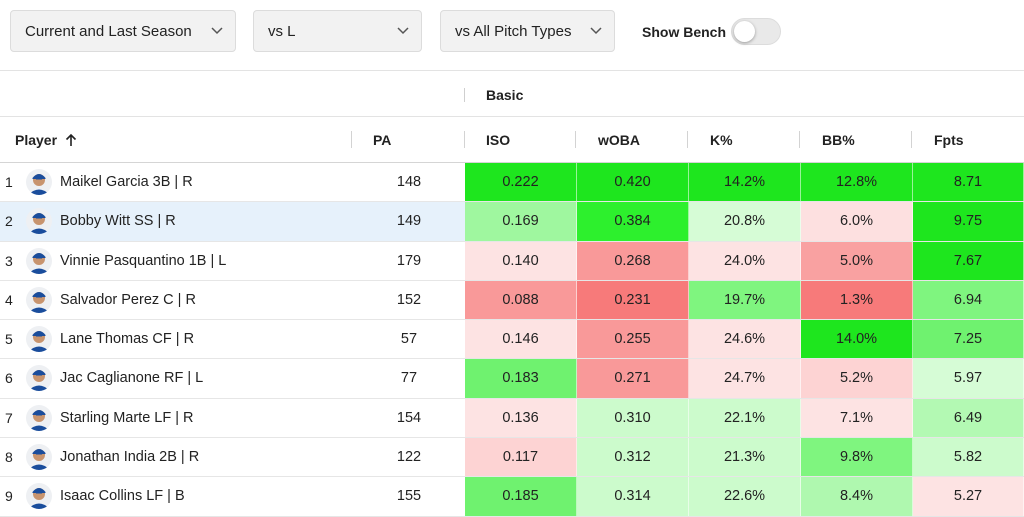  Describe the element at coordinates (128, 299) in the screenshot. I see `player-name: Salvador Perez C | R` at that location.